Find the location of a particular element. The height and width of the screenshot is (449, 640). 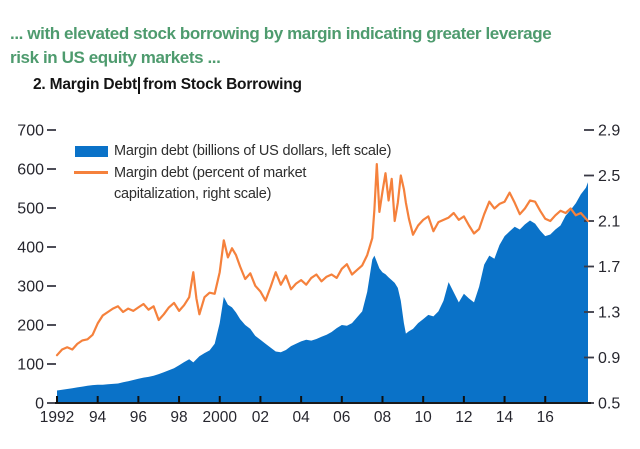

x-axis-tick-label: 2000 is located at coordinates (220, 417).